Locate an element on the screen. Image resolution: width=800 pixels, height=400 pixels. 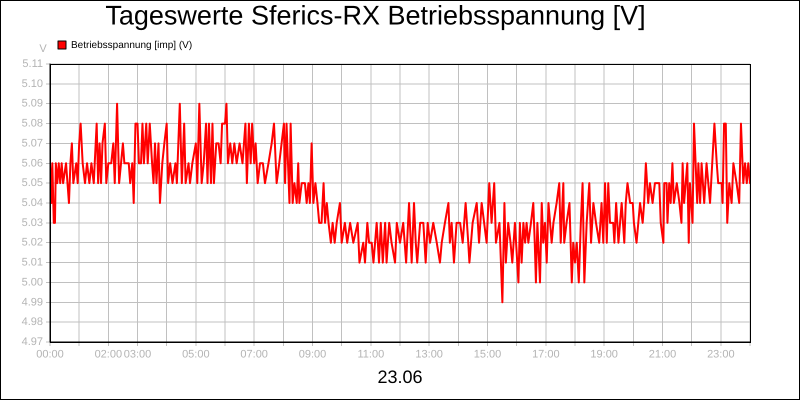
x-tick-label: 09:00 is located at coordinates (312, 354).